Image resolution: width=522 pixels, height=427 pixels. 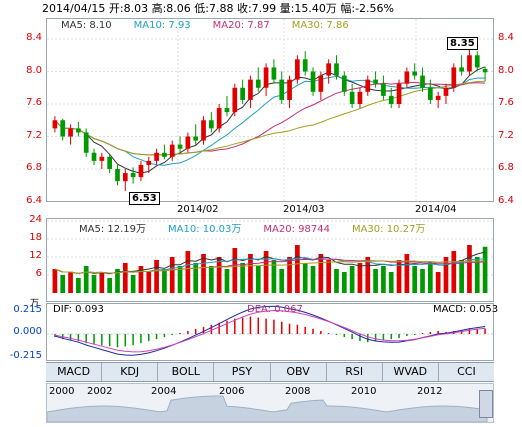 I want to click on x-tick-2014-03: 2014/03, so click(x=304, y=209).